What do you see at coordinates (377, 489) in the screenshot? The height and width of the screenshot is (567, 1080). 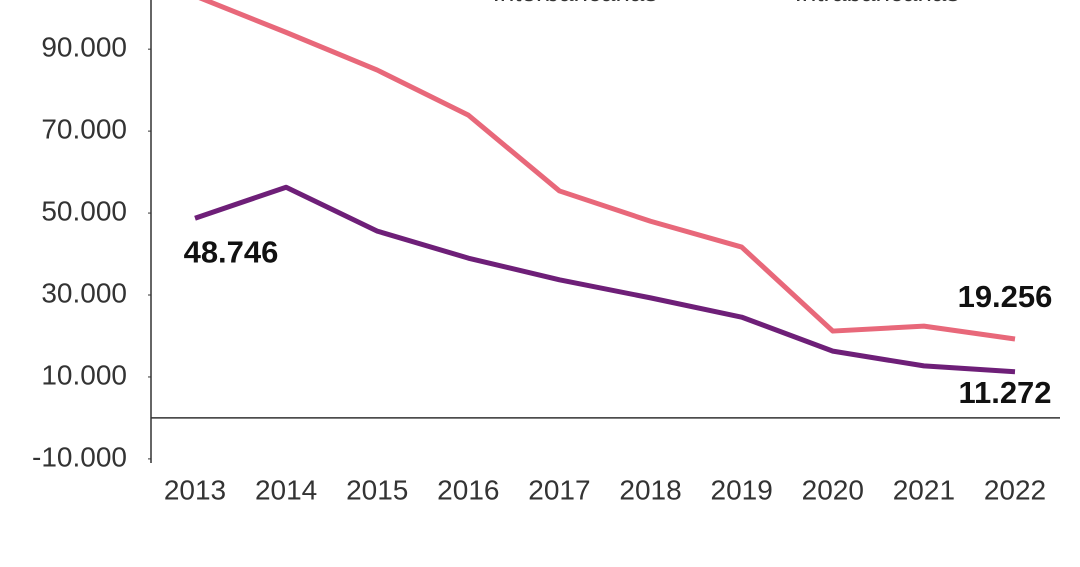 I see `x-tick-label: 2015` at bounding box center [377, 489].